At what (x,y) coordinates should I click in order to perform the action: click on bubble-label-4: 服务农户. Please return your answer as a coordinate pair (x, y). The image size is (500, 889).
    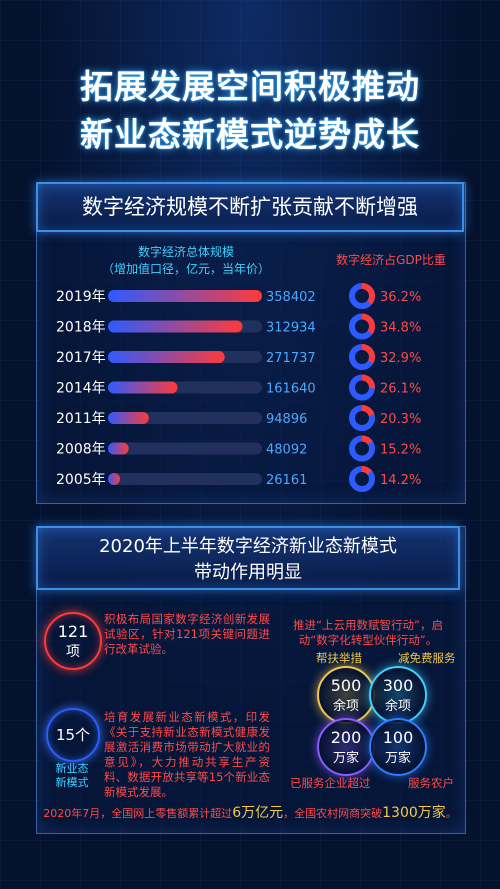
    Looking at the image, I should click on (431, 783).